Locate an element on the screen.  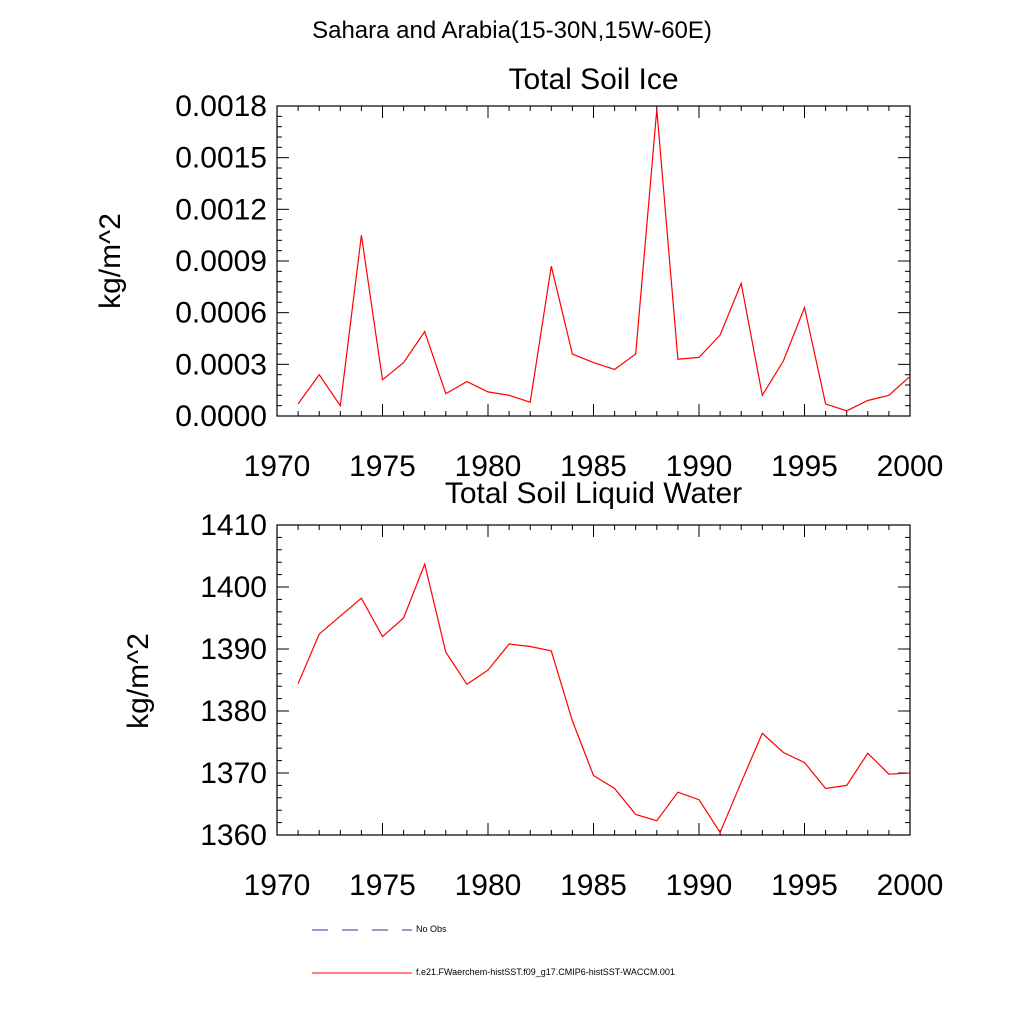
y-tick-label: 0.0006 is located at coordinates (221, 313).